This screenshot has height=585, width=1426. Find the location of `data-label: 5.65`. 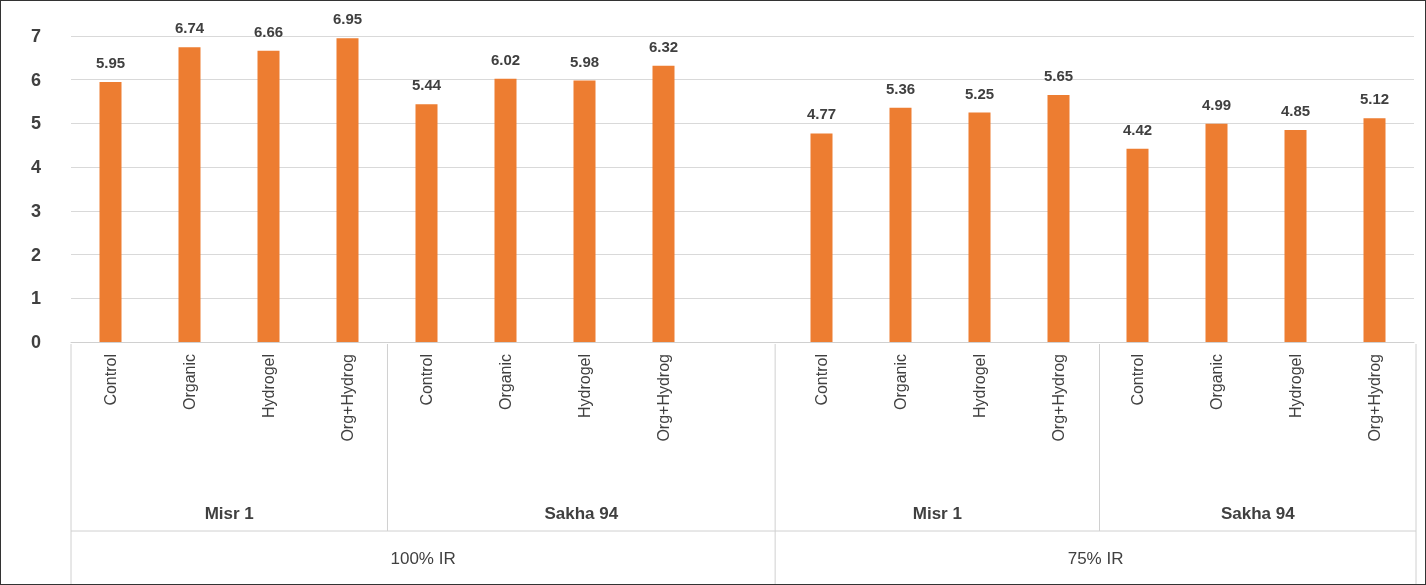

data-label: 5.65 is located at coordinates (1058, 76).